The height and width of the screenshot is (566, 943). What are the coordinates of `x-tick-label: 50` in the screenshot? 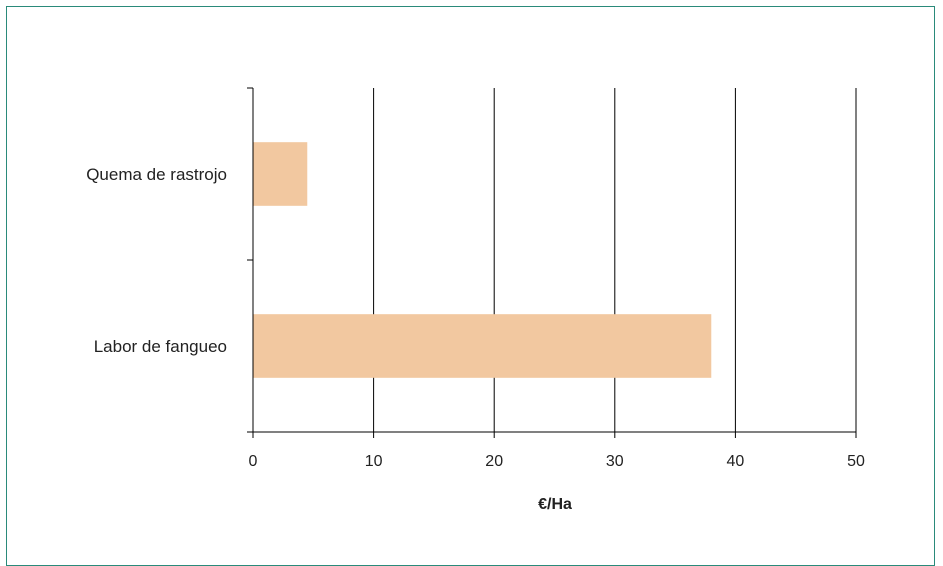 It's located at (856, 461).